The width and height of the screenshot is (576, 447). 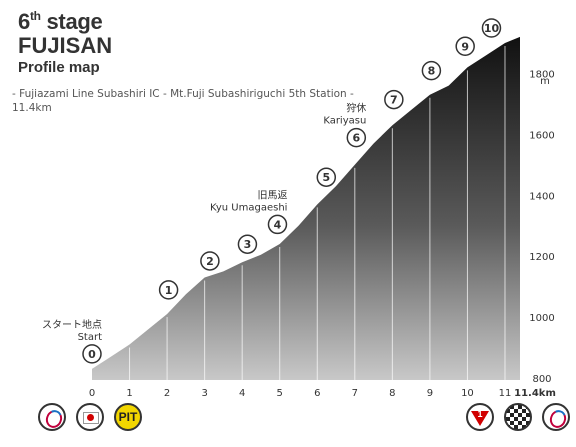 I want to click on waypoint-number: 3, so click(x=248, y=244).